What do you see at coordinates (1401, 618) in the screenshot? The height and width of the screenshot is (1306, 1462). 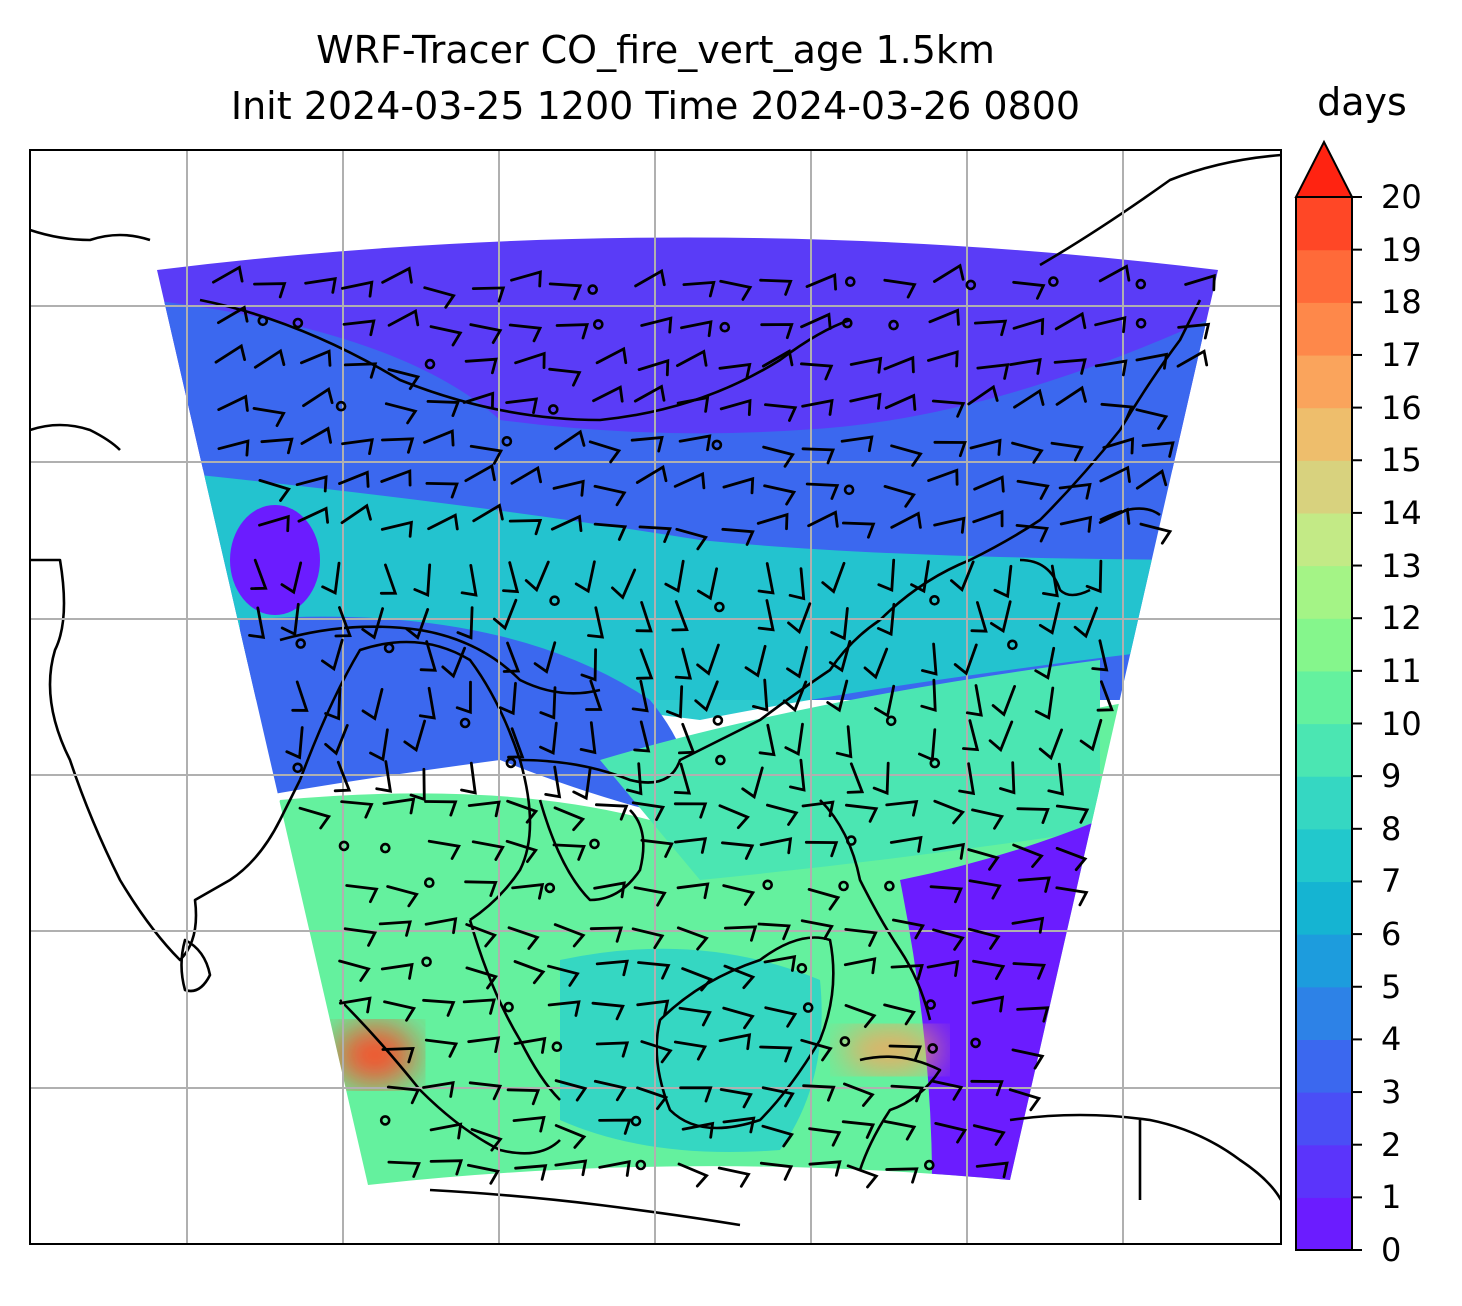 I see `colorbar-tick-label: 12` at bounding box center [1401, 618].